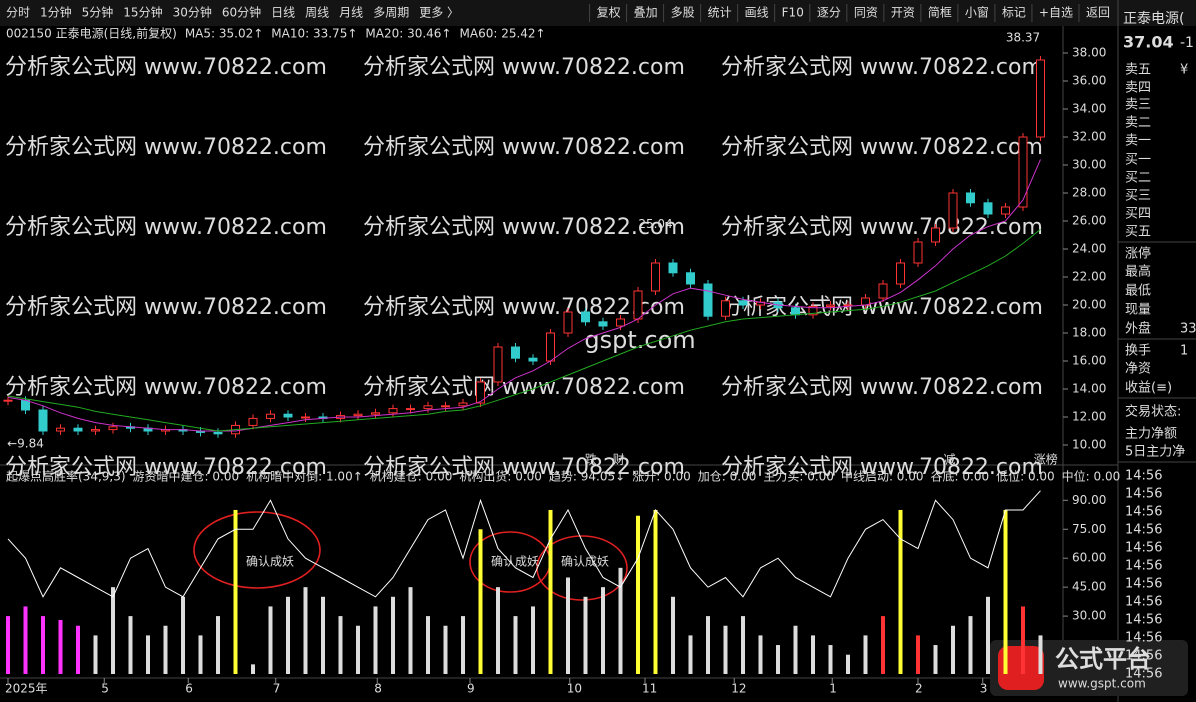 The width and height of the screenshot is (1196, 702). What do you see at coordinates (1014, 13) in the screenshot?
I see `toolbar-button: 标记` at bounding box center [1014, 13].